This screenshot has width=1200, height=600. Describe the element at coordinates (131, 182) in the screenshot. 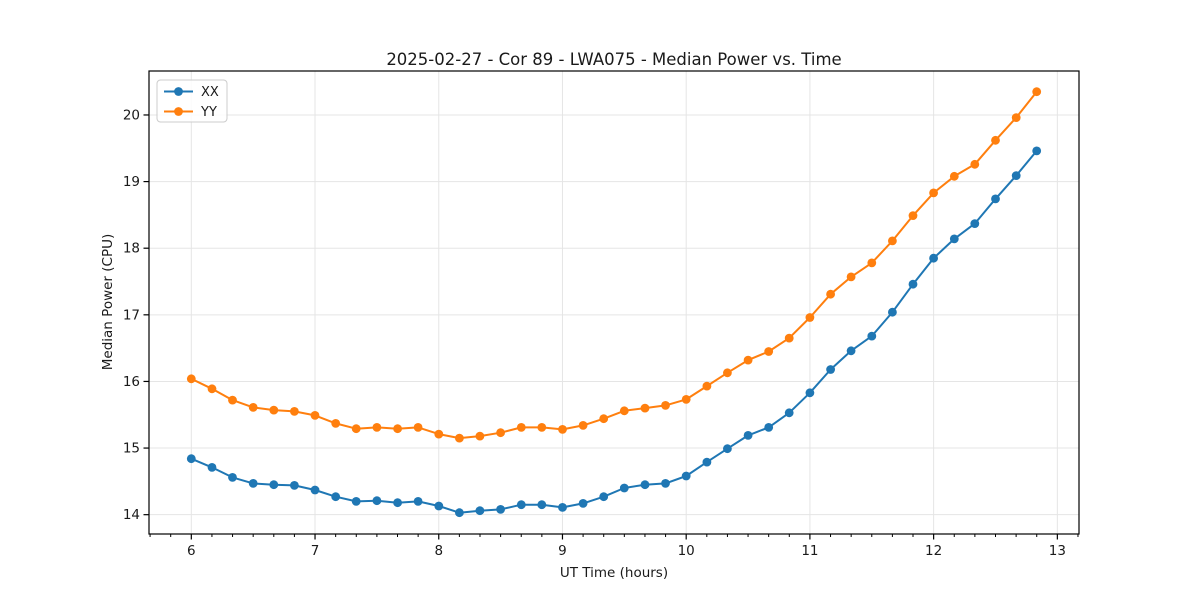

I see `y-tick-label: 19` at that location.